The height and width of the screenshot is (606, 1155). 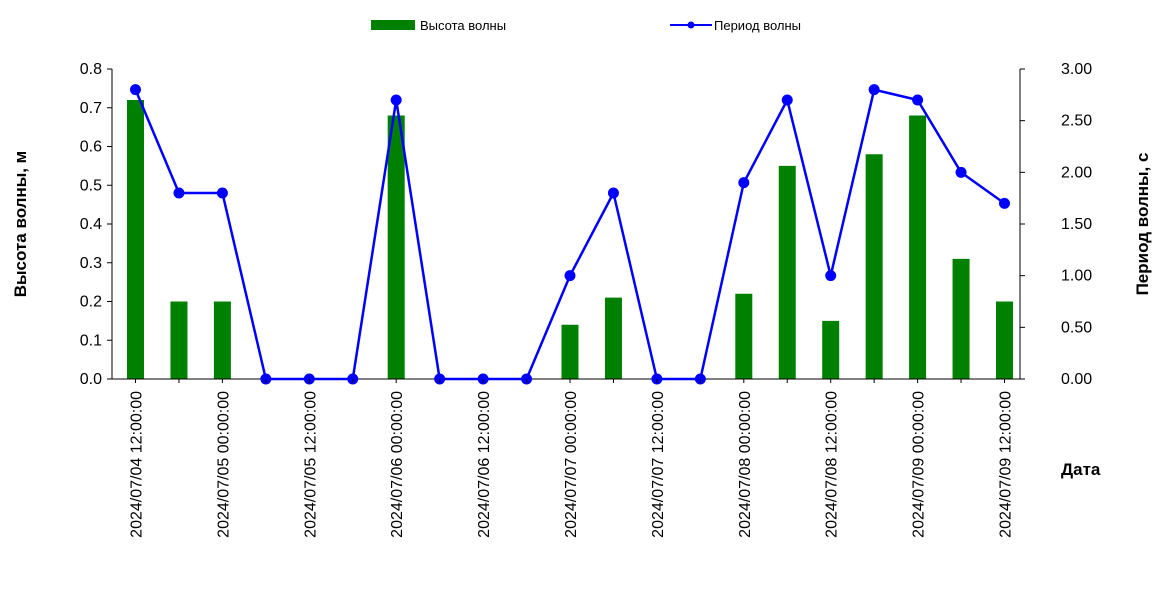 I want to click on y-left-tick-label-5: 0.5, so click(x=91, y=185).